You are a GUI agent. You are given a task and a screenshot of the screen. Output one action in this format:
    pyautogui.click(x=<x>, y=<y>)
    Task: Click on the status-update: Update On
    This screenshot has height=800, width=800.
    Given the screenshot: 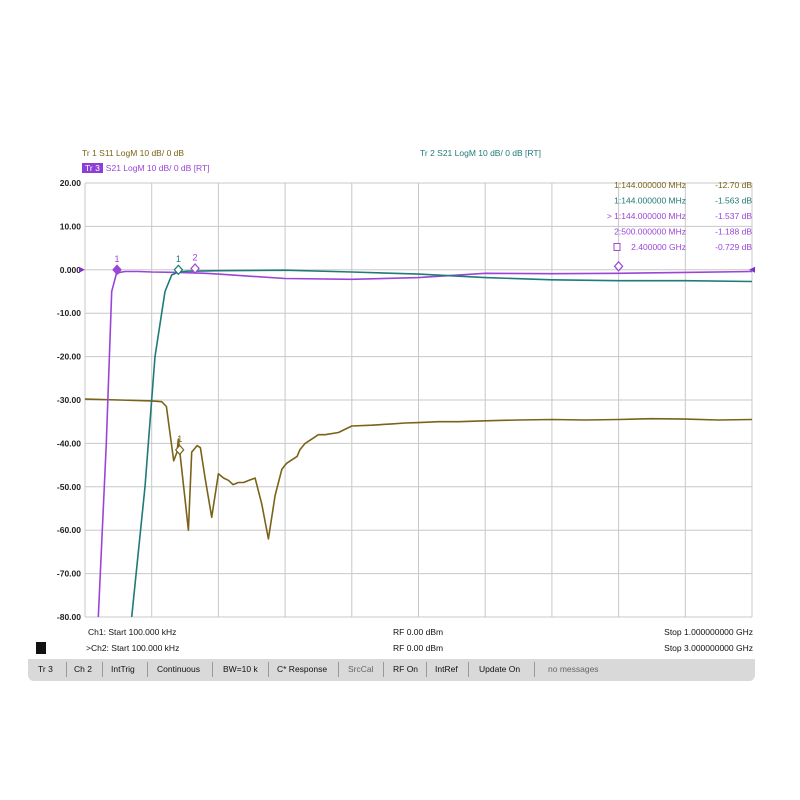 What is the action you would take?
    pyautogui.click(x=500, y=669)
    